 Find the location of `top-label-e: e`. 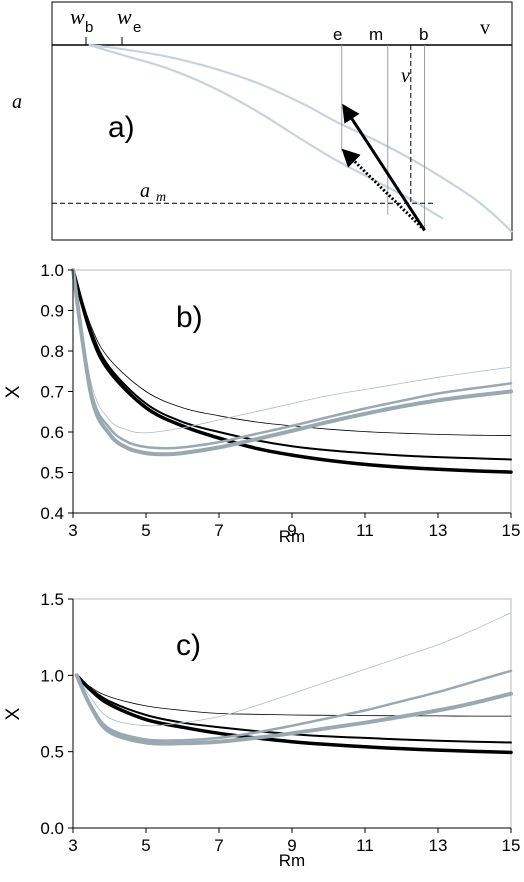

top-label-e: e is located at coordinates (337, 34).